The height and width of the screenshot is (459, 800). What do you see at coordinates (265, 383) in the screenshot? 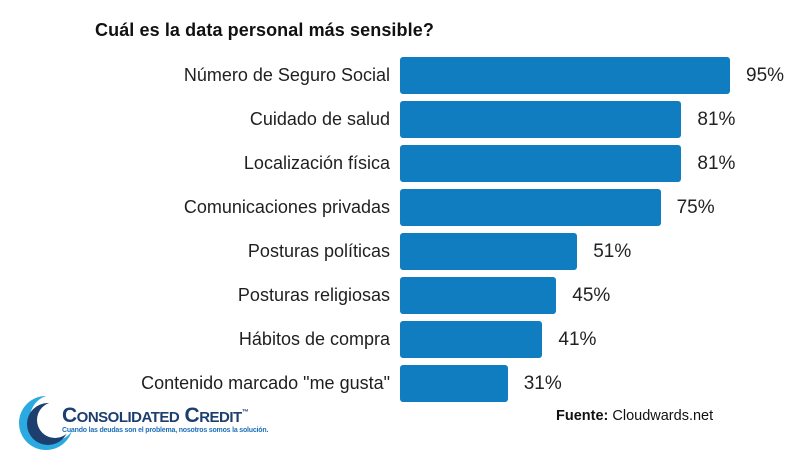
I see `category-label: Contenido marcado "me gusta"` at bounding box center [265, 383].